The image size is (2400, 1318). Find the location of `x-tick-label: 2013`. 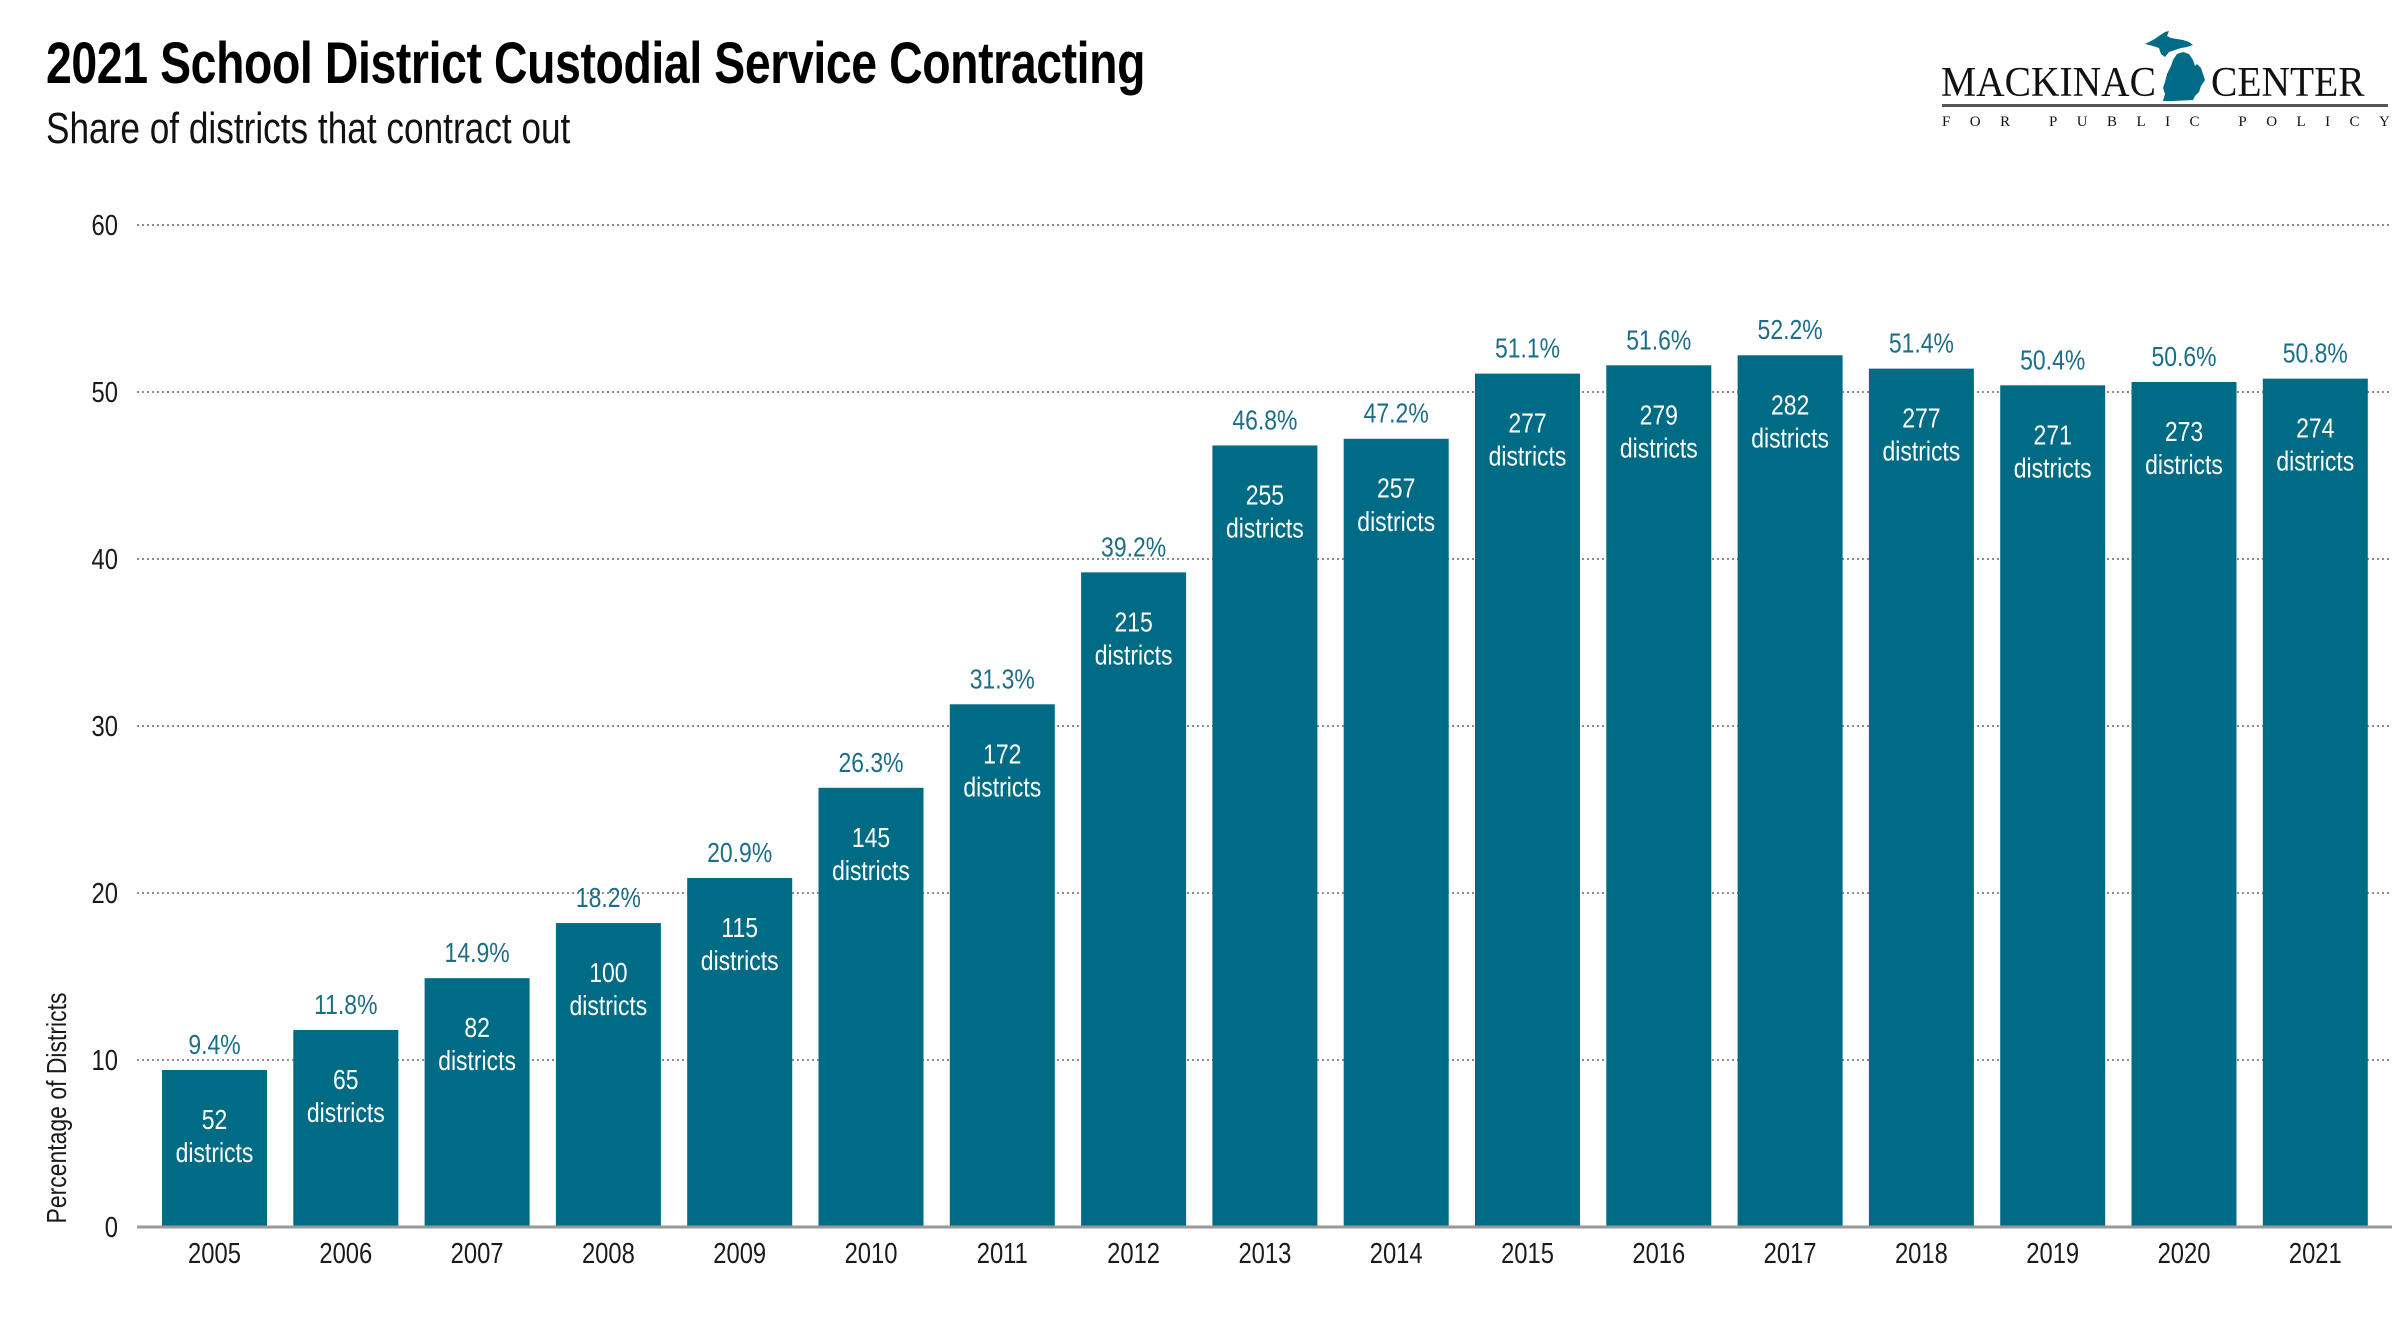

x-tick-label: 2013 is located at coordinates (1264, 1253).